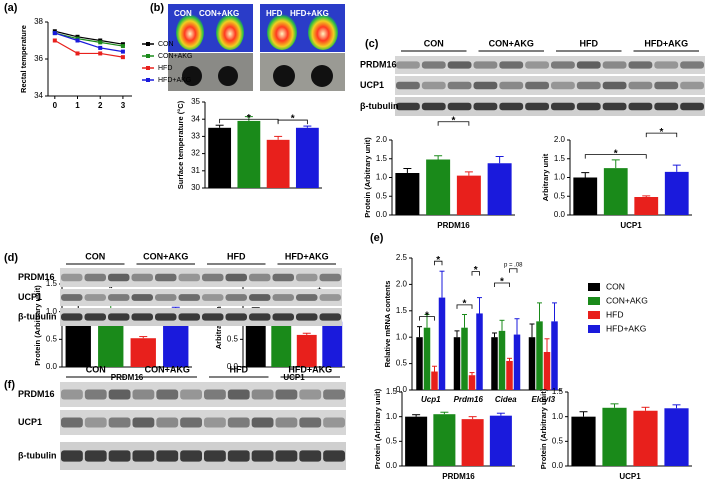 Image resolution: width=709 pixels, height=481 pixels. What do you see at coordinates (630, 476) in the screenshot?
I see `x-axis-label: UCP1` at bounding box center [630, 476].